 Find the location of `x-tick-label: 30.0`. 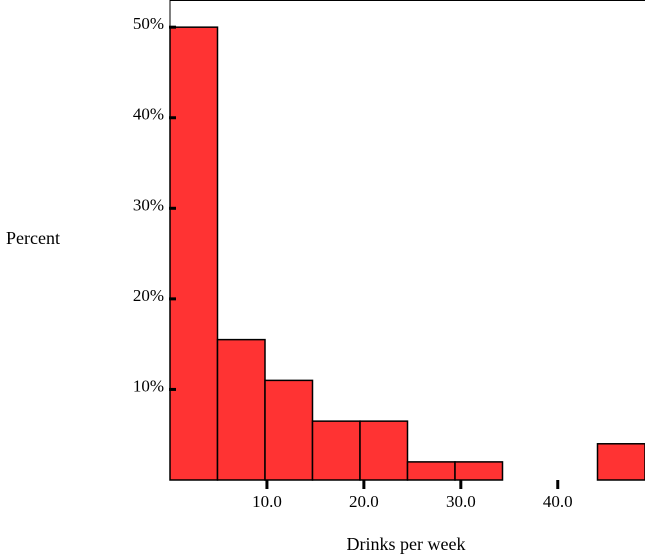

x-tick-label: 30.0 is located at coordinates (461, 501).